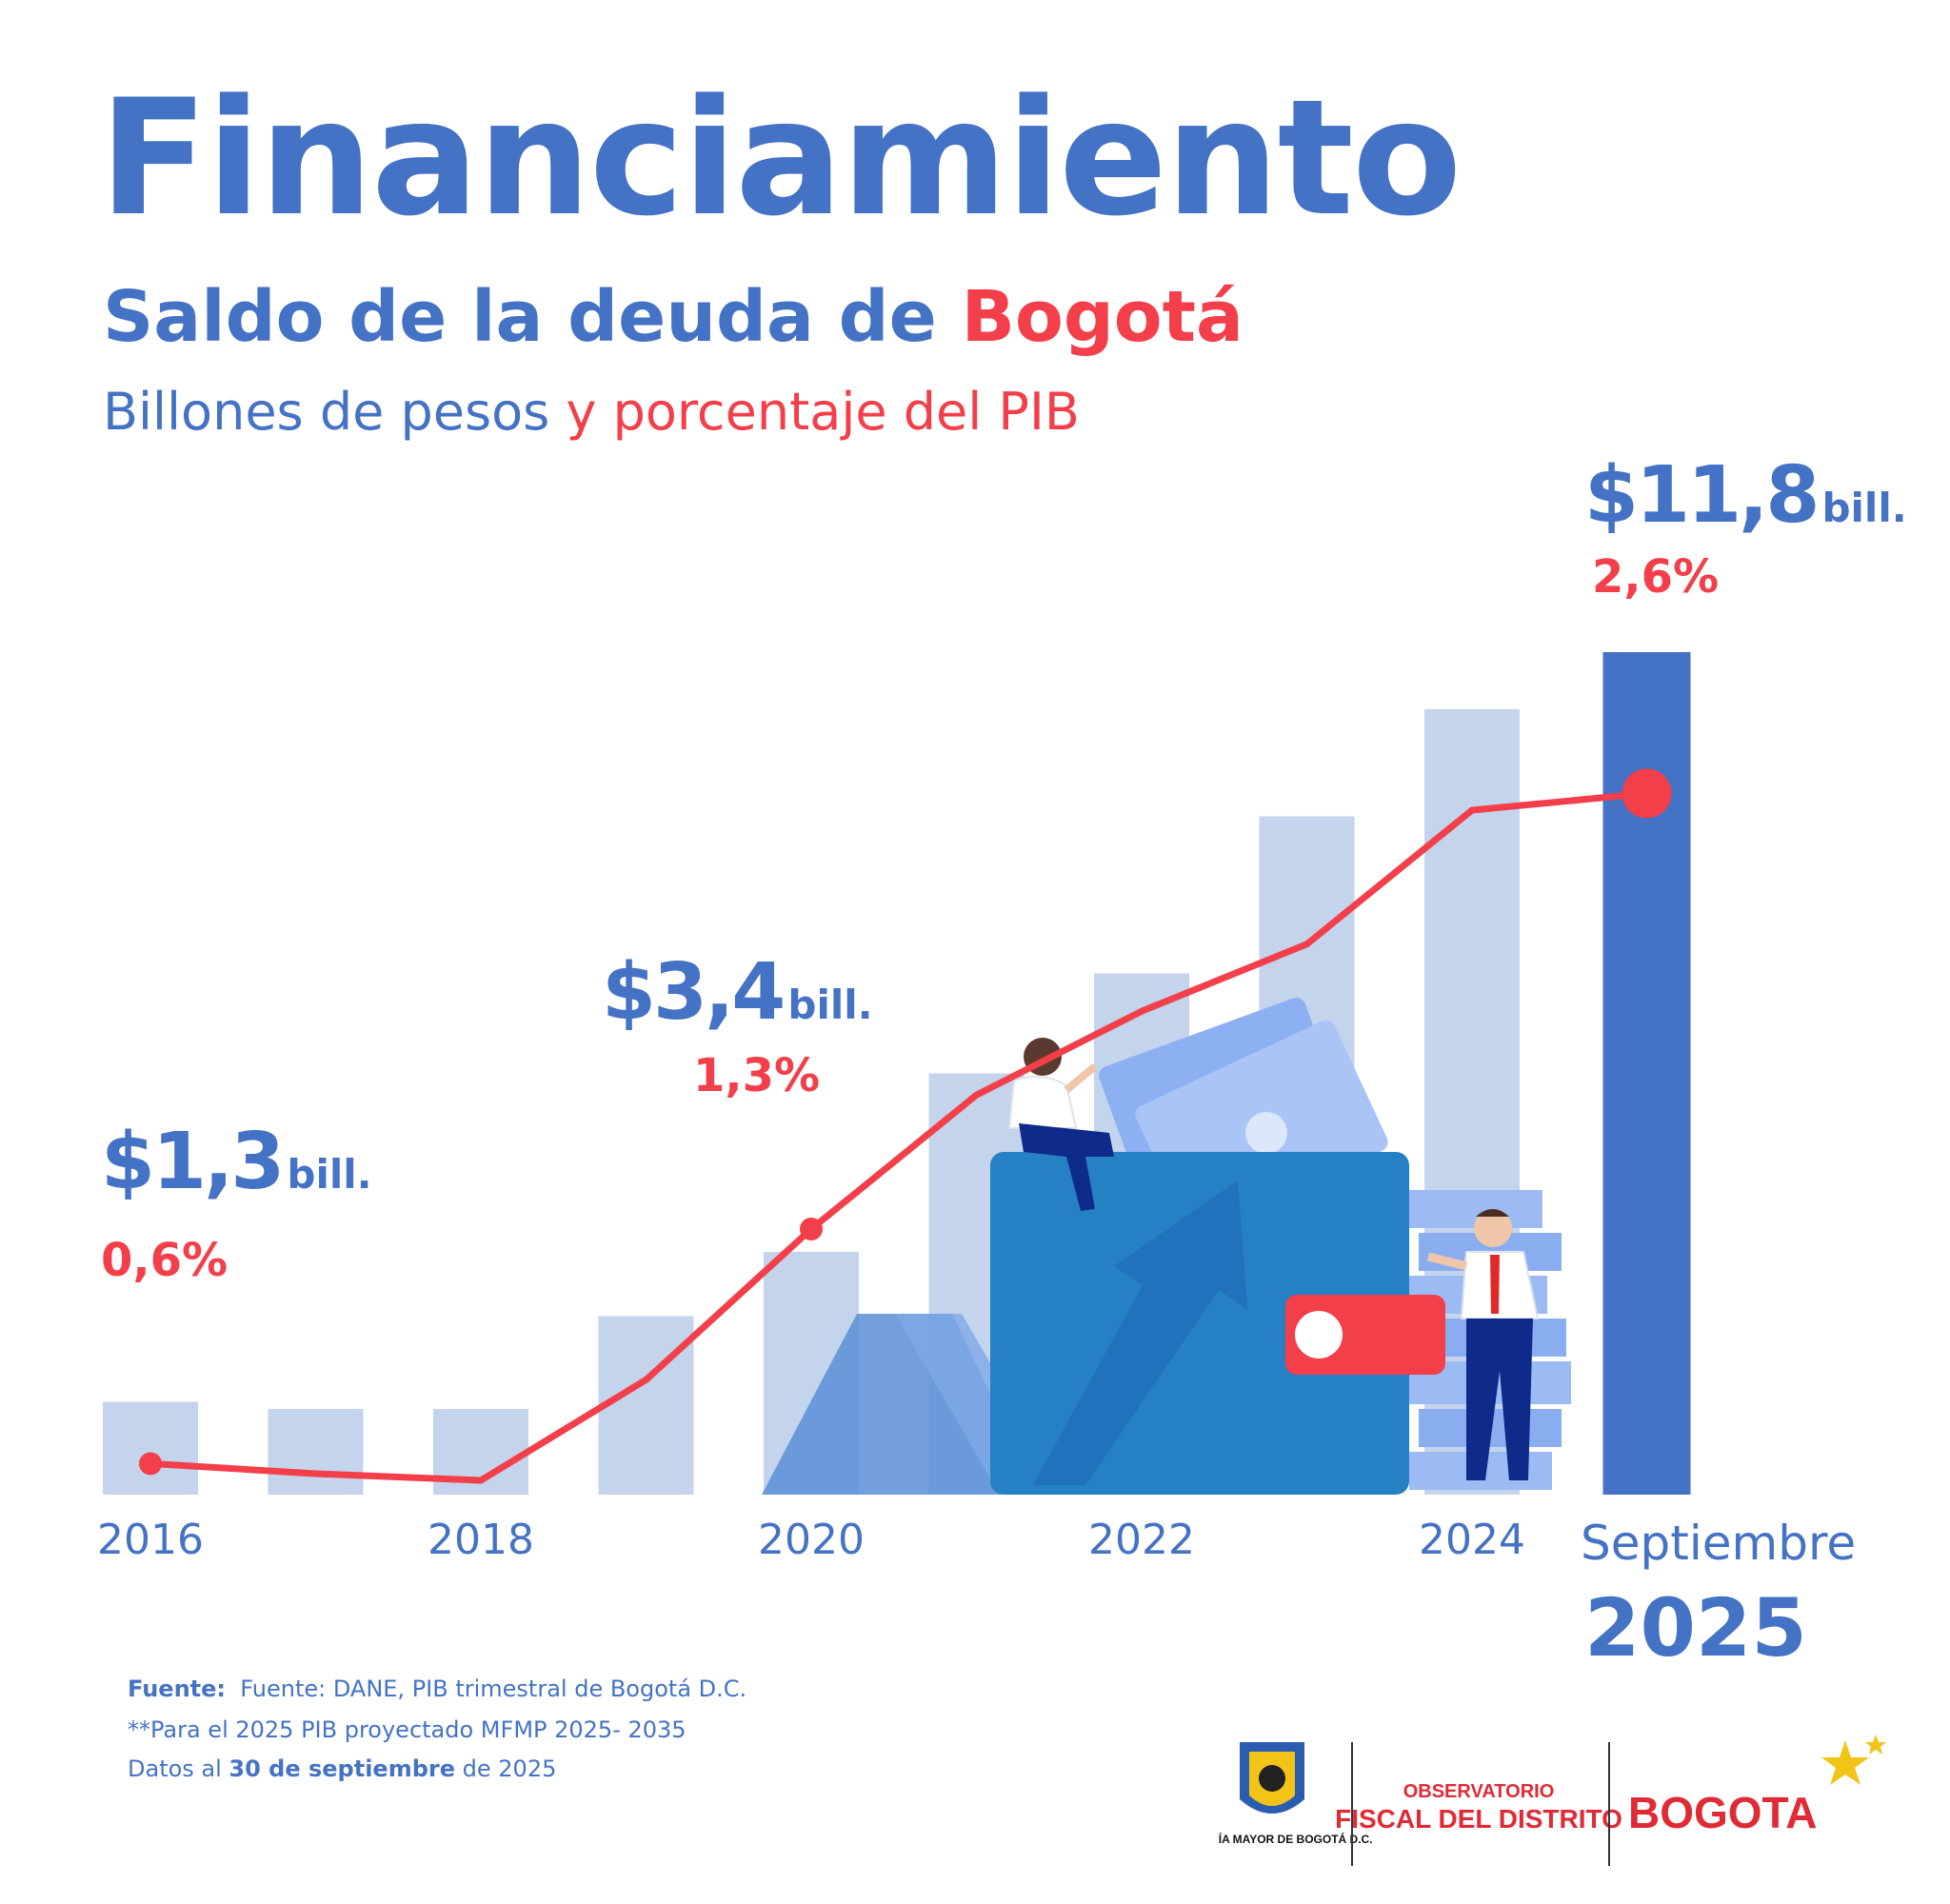  I want to click on value-2025: $11,8, so click(1702, 496).